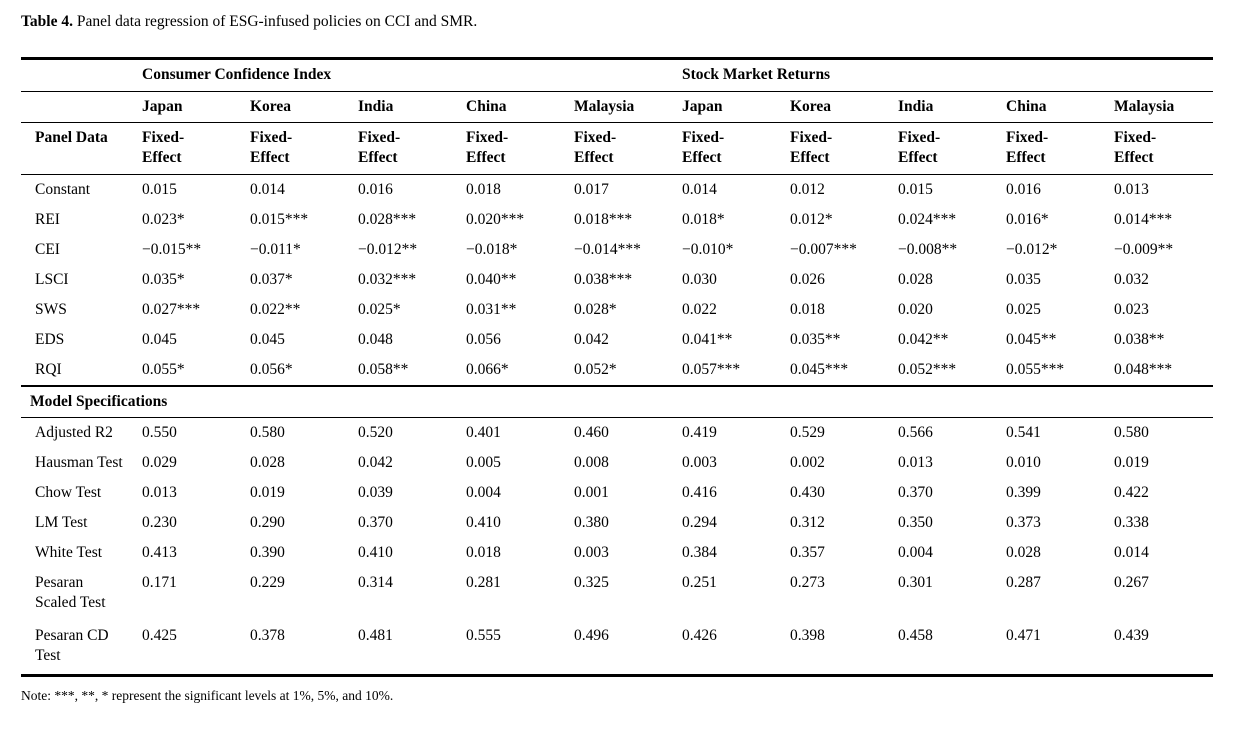 This screenshot has width=1240, height=749. I want to click on cell-value: −0.012*, so click(1032, 249).